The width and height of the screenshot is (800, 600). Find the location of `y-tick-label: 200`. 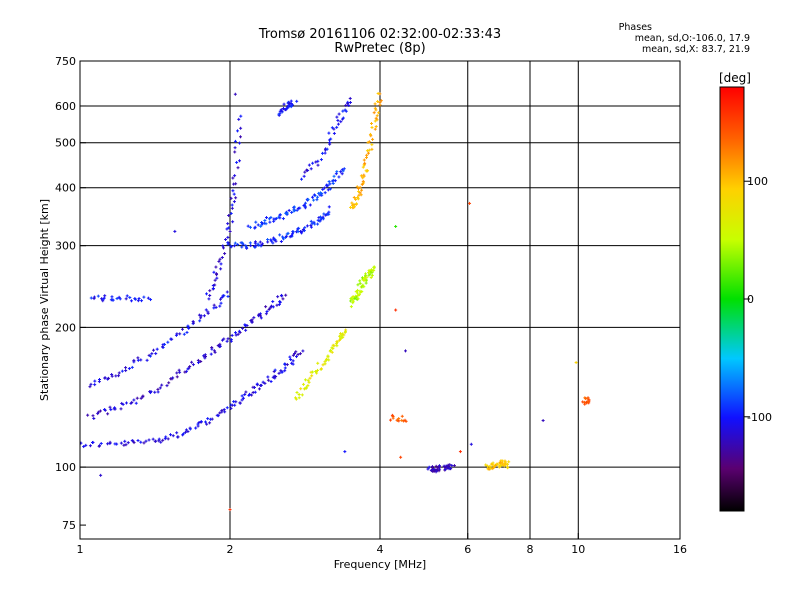

y-tick-label: 200 is located at coordinates (65, 327).